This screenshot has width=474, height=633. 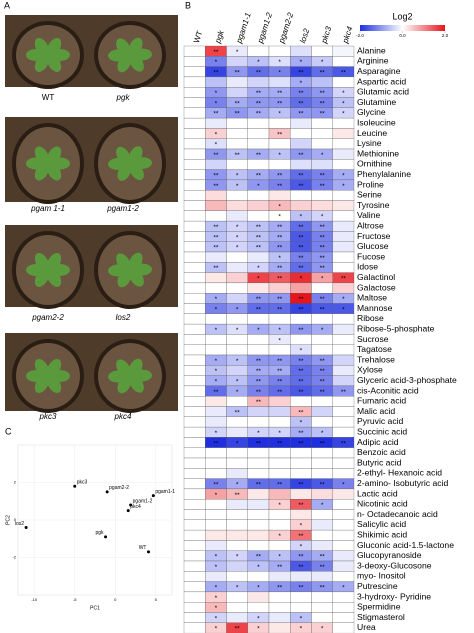 What do you see at coordinates (122, 208) in the screenshot?
I see `photo-label: pgam1-2` at bounding box center [122, 208].